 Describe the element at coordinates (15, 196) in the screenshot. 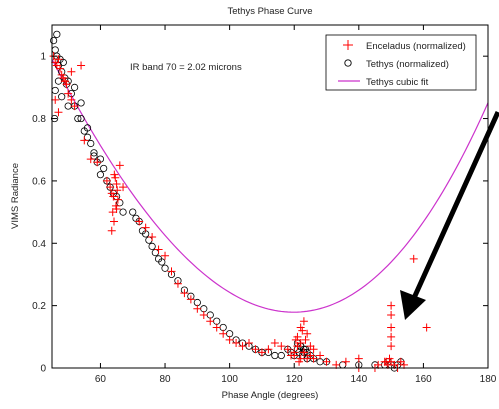

I see `y-axis-label: VIMS Radiance` at that location.